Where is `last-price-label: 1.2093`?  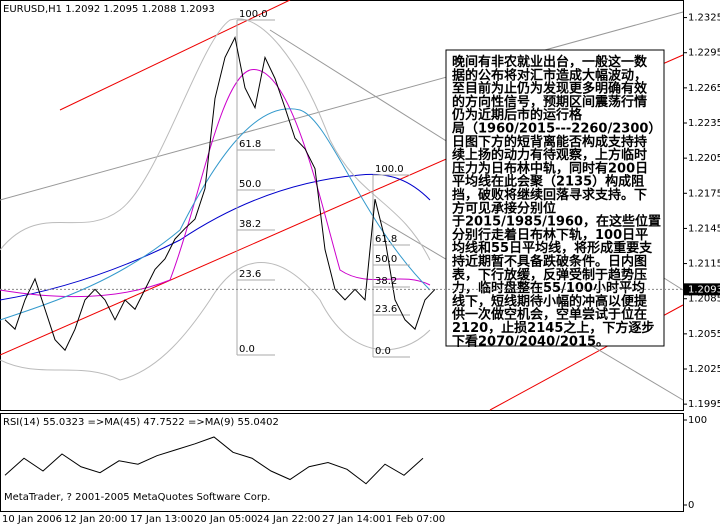
last-price-label: 1.2093 is located at coordinates (704, 289).